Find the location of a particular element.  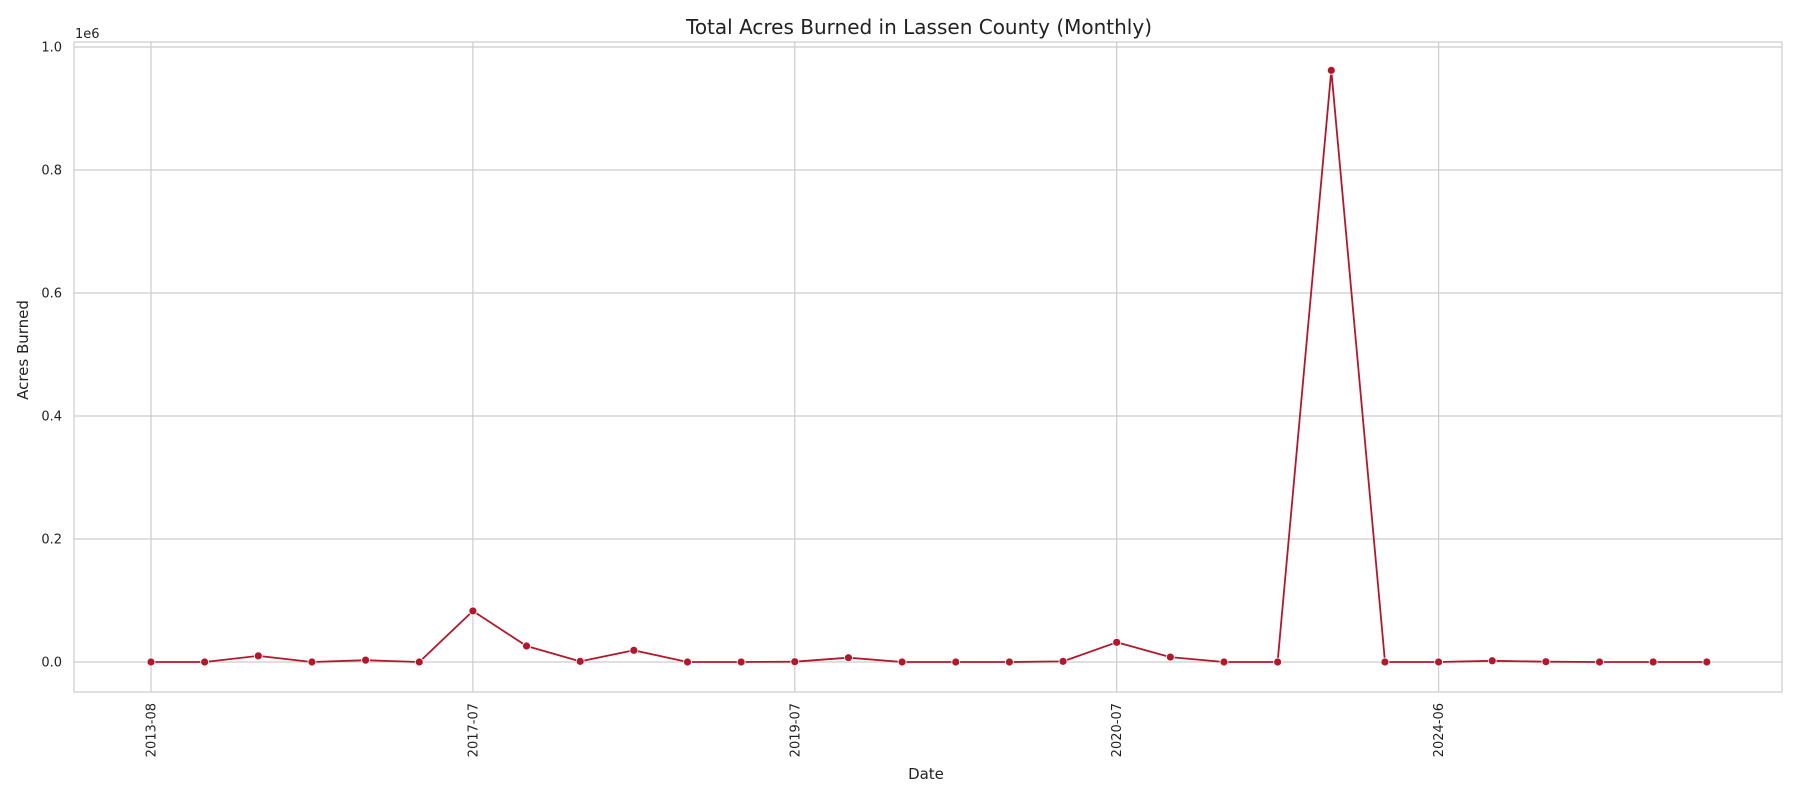

x-tick-label: 2013-08 is located at coordinates (152, 730).